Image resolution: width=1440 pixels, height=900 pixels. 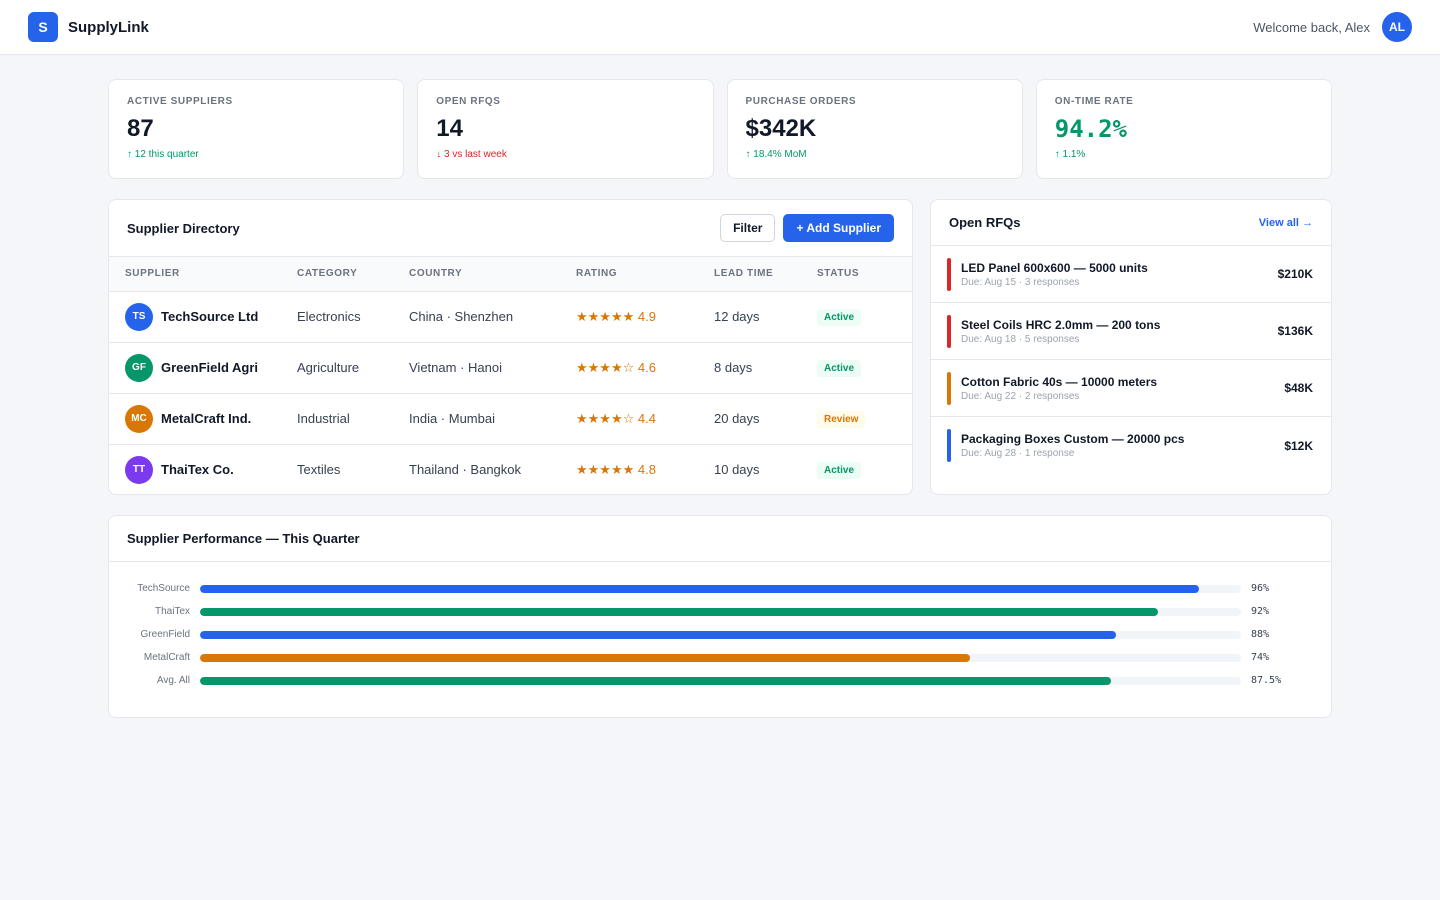 I want to click on performance-row: ThaiTex 92%, so click(x=709, y=611).